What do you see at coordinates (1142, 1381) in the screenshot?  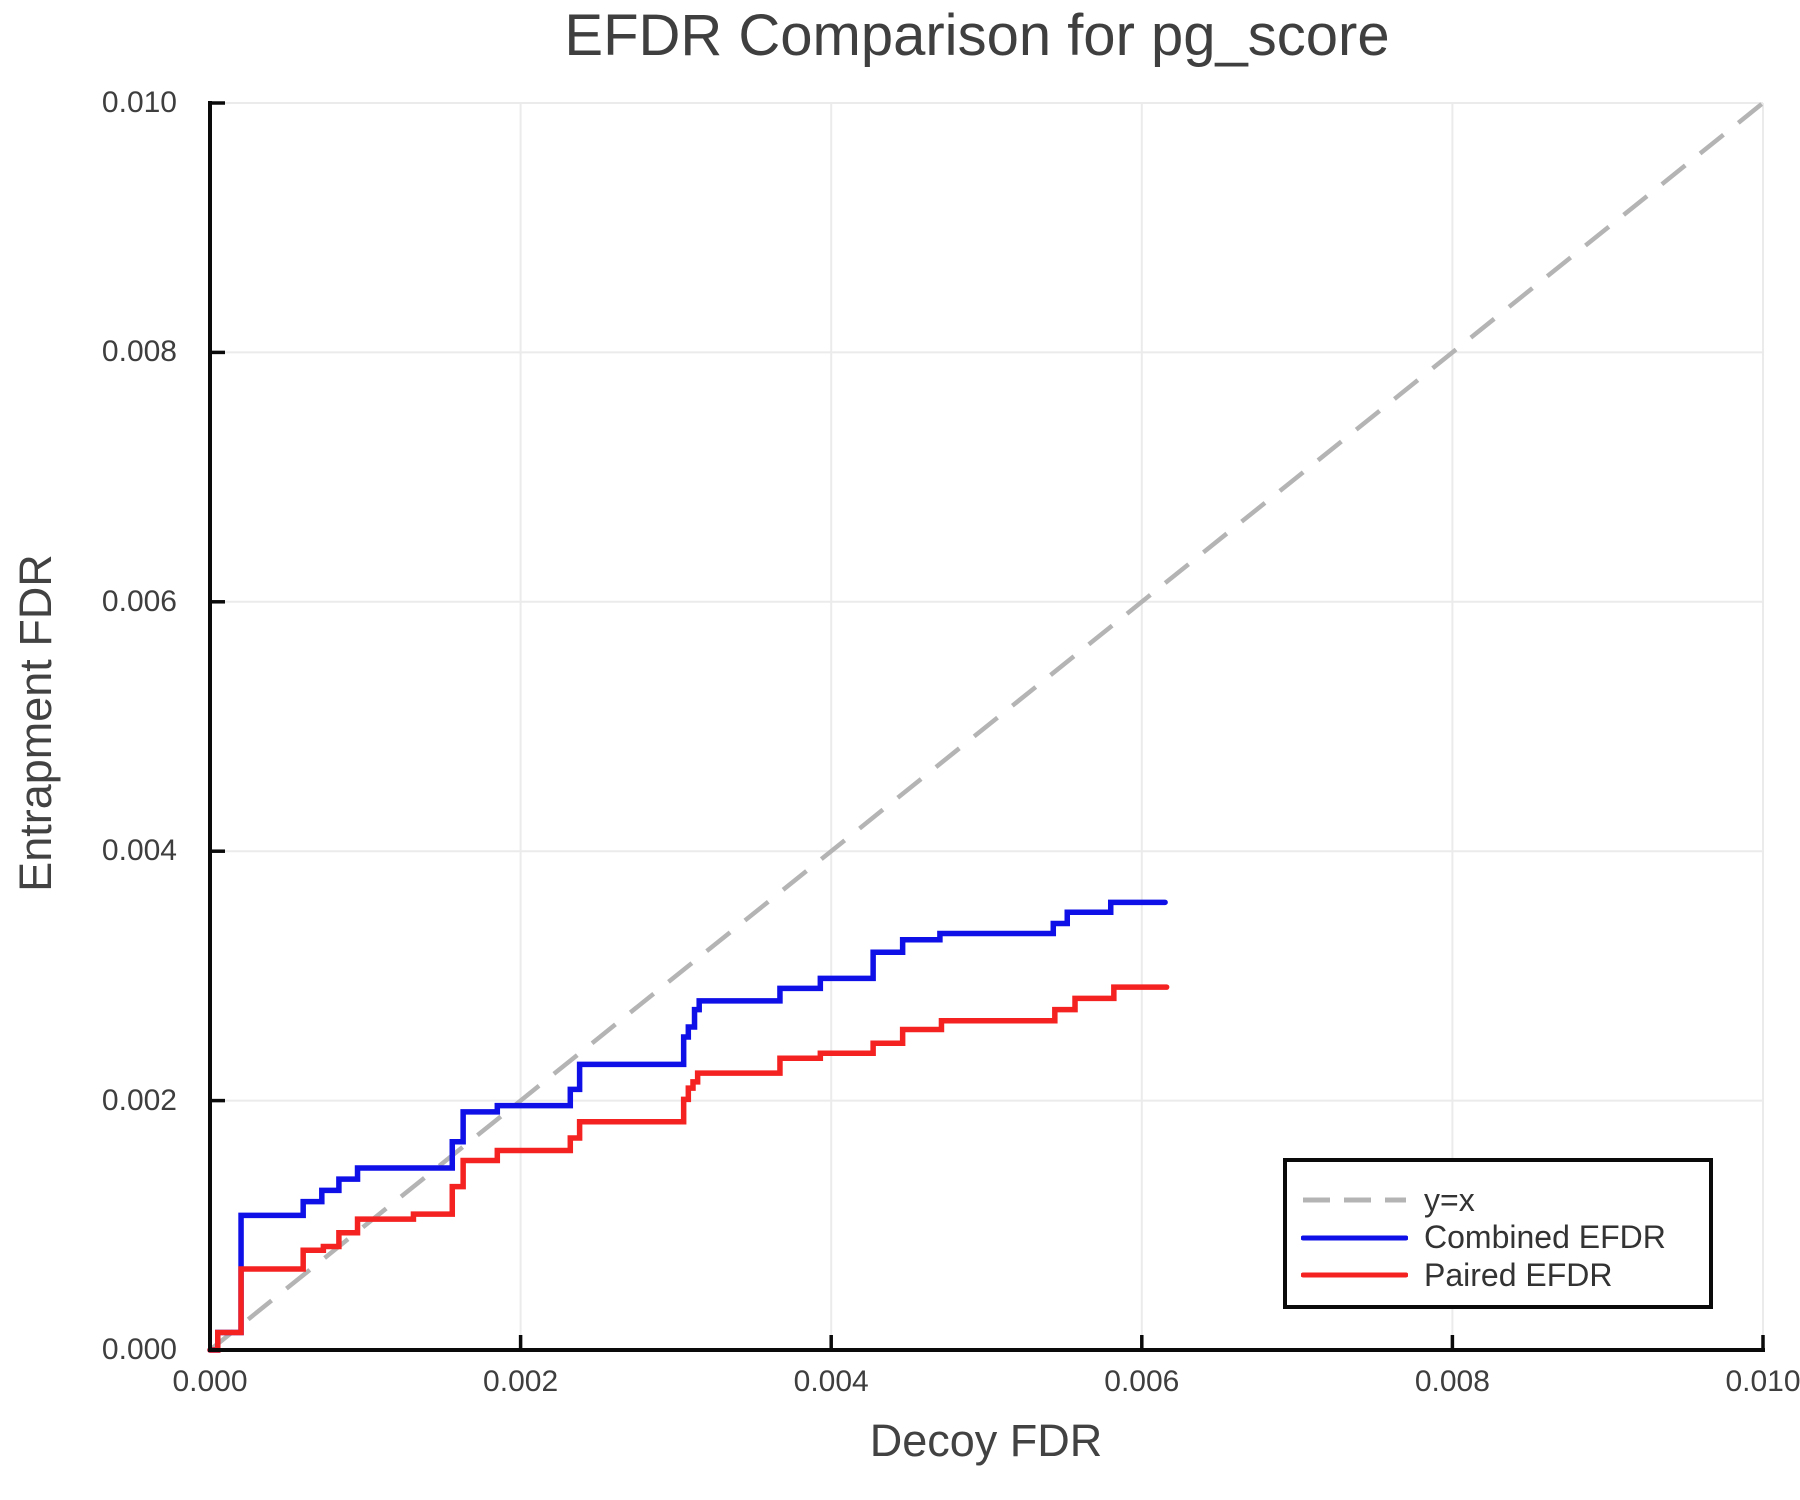 I see `x-tick-label: 0.006` at bounding box center [1142, 1381].